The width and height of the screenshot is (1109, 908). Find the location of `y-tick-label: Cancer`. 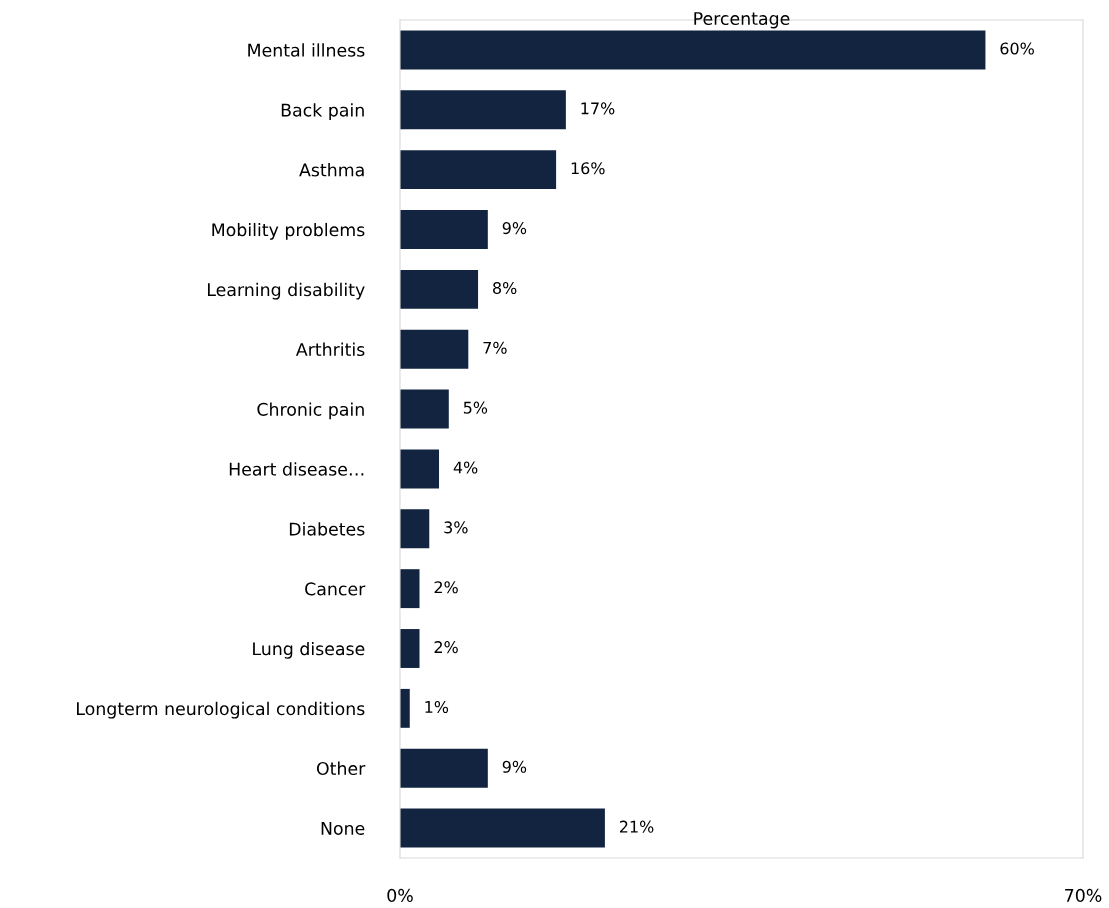

y-tick-label: Cancer is located at coordinates (335, 589).